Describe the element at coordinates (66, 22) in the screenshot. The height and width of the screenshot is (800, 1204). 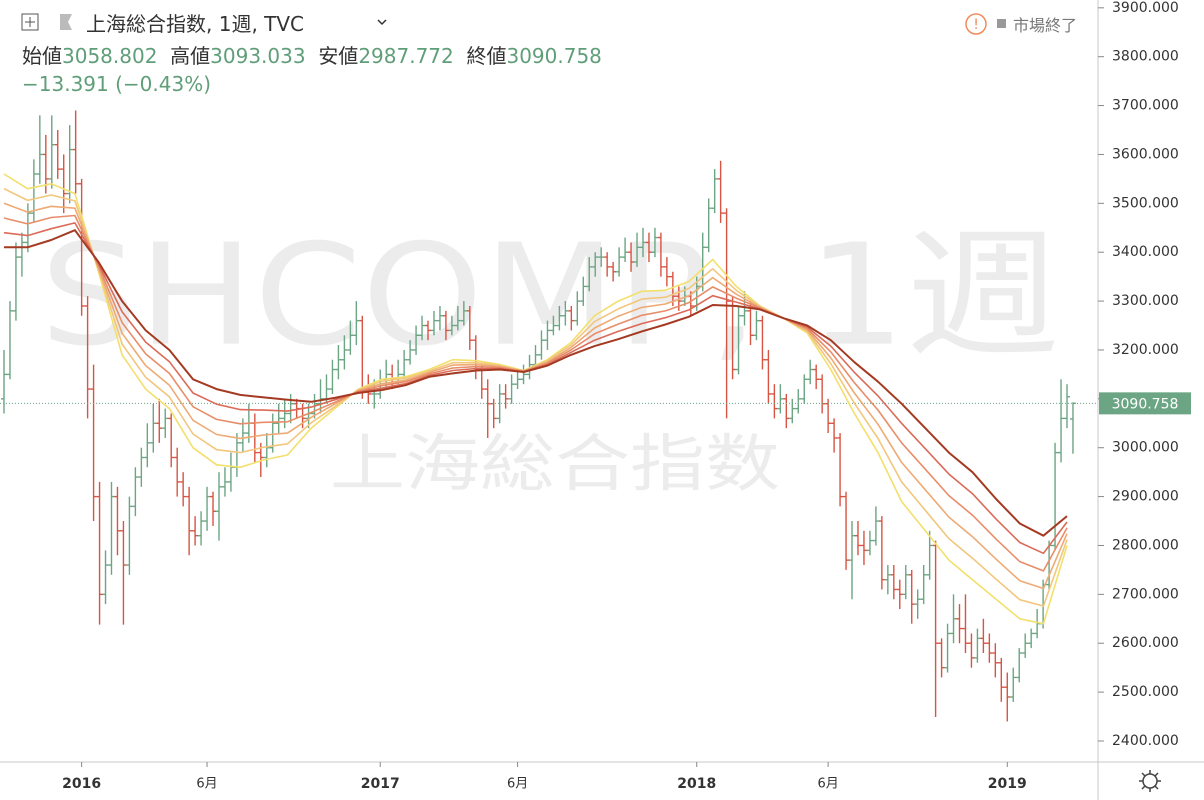
I see `flag-icon` at that location.